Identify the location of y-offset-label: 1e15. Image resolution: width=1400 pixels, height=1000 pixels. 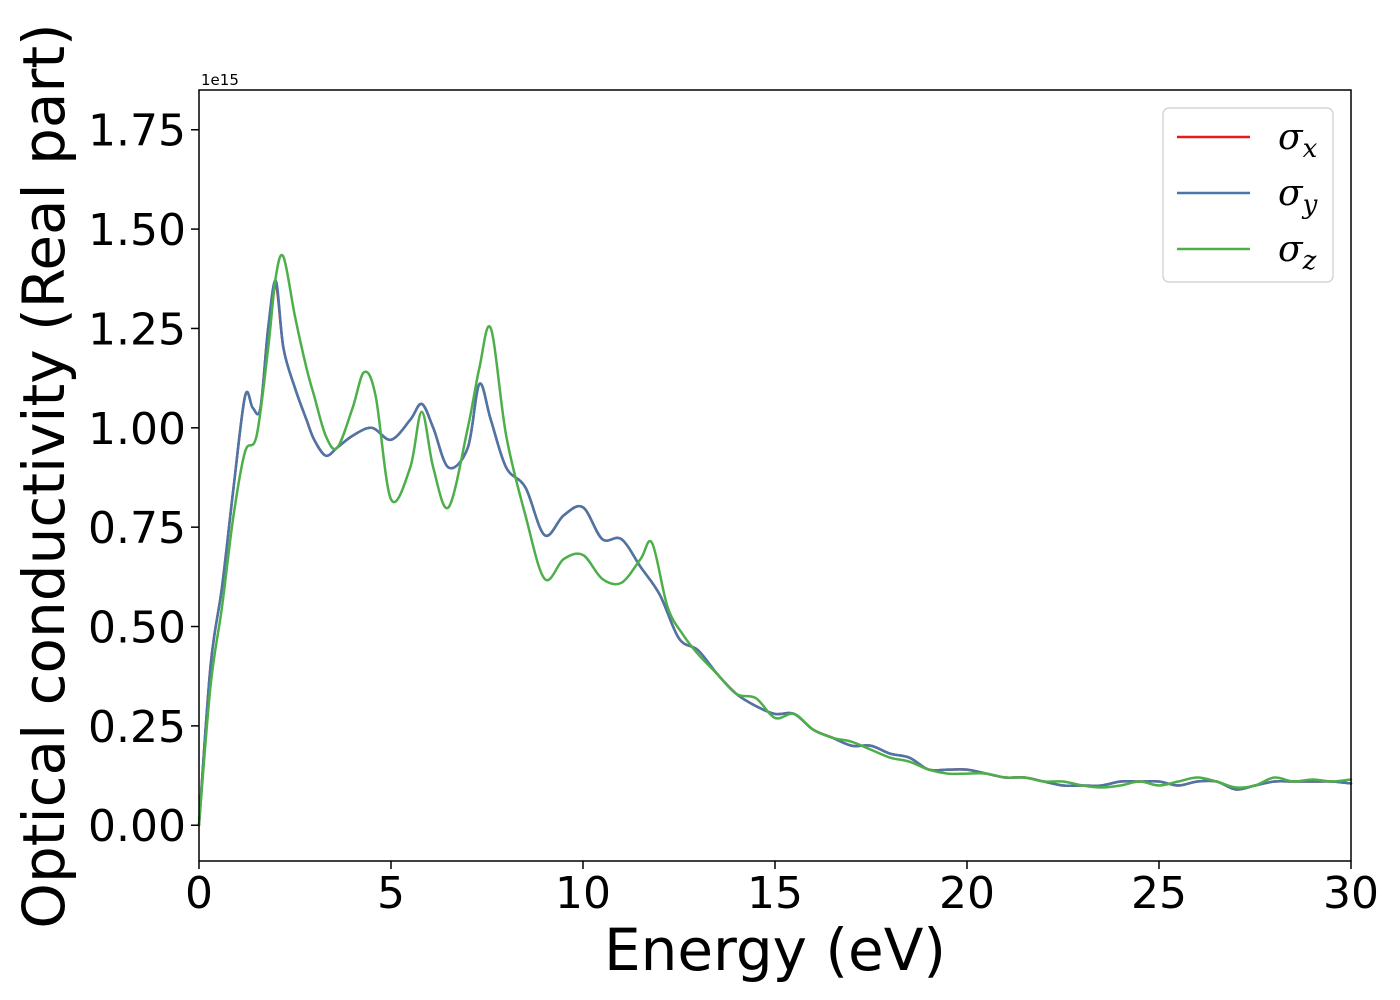
(220, 80).